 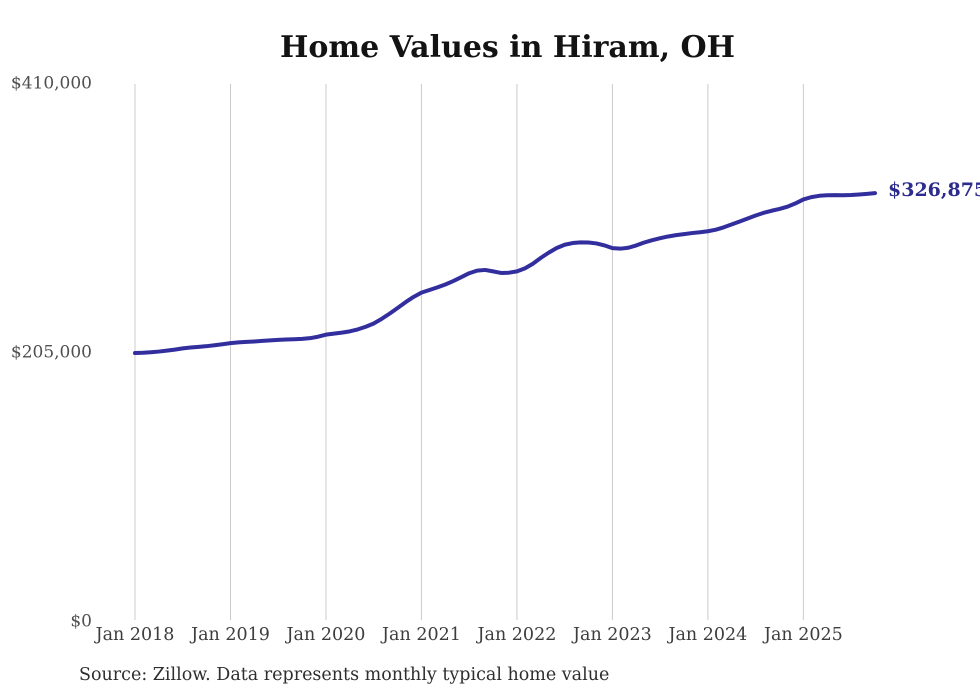 What do you see at coordinates (51, 84) in the screenshot?
I see `y-axis-tick-label: $410,000` at bounding box center [51, 84].